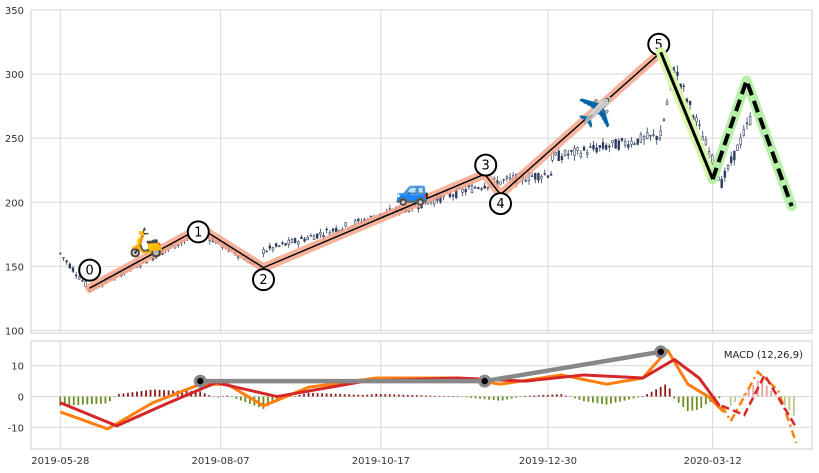 The width and height of the screenshot is (819, 473). I want to click on x-tick-label: 2020-03-12, so click(713, 461).